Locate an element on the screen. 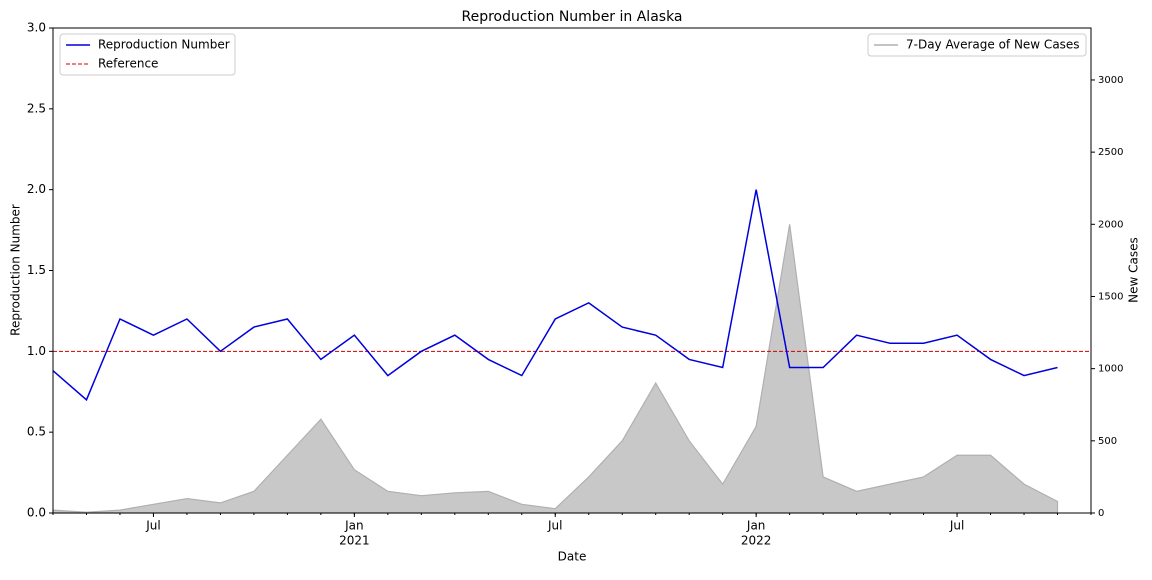 The image size is (1152, 580). legend-right: 7-Day Average of New Cases is located at coordinates (977, 45).